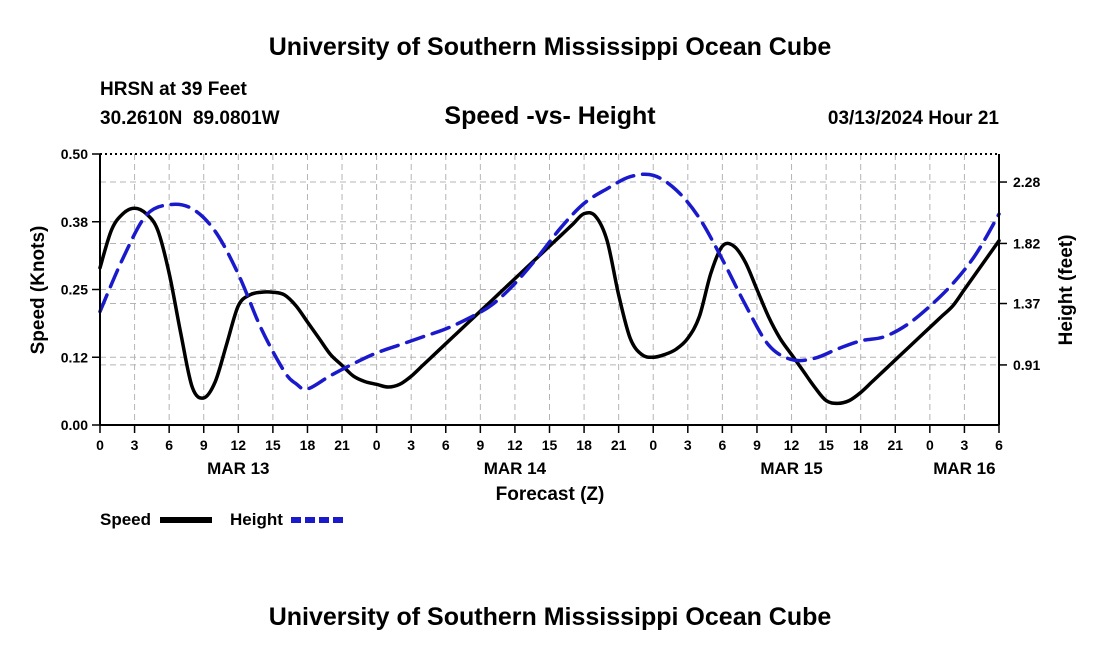 This screenshot has width=1100, height=650. Describe the element at coordinates (1026, 365) in the screenshot. I see `y-right-tick-label: 0.91` at that location.